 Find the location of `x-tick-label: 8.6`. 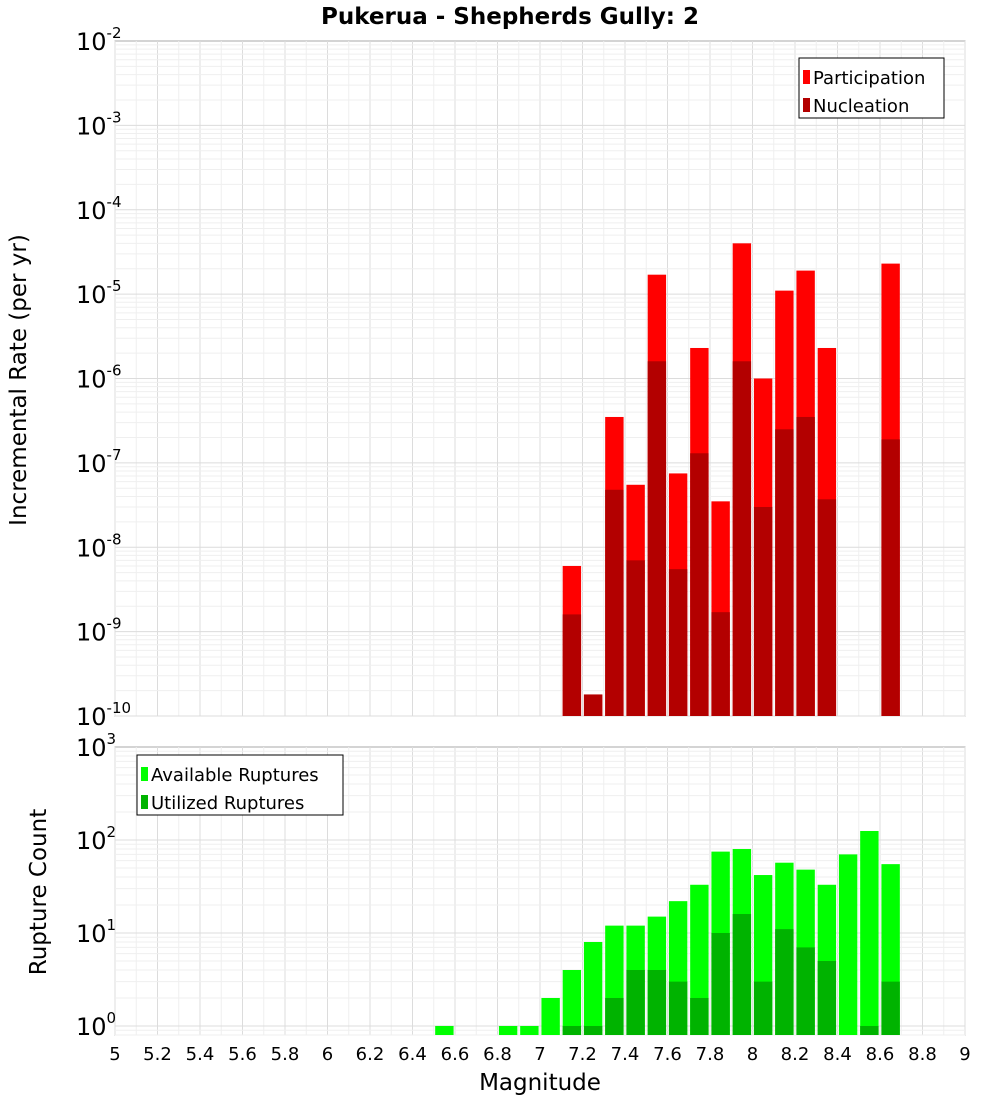

x-tick-label: 8.6 is located at coordinates (880, 1054).